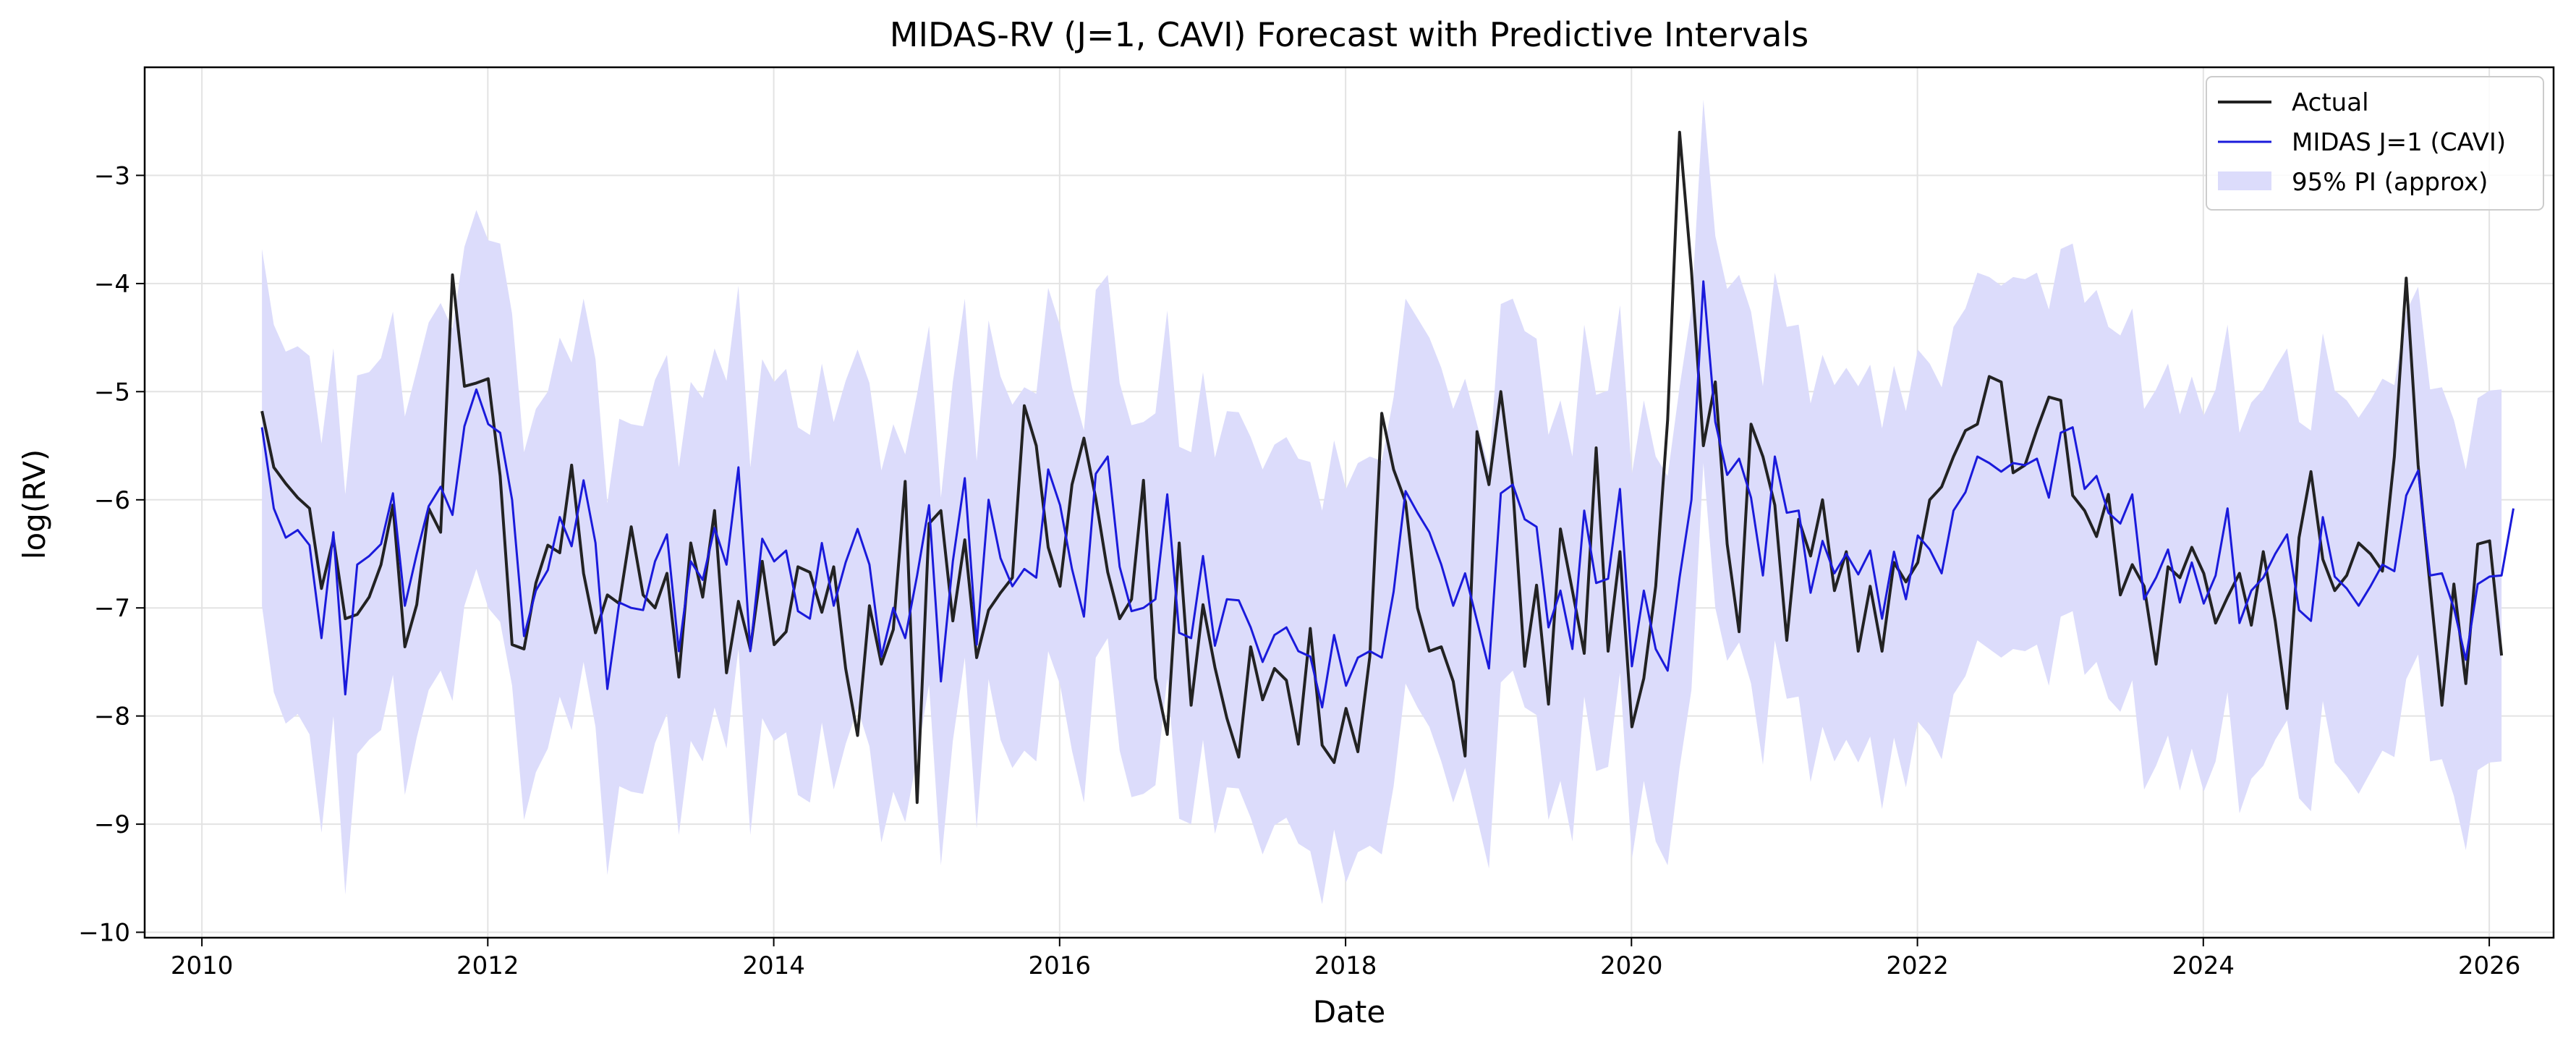  What do you see at coordinates (1631, 966) in the screenshot?
I see `x-tick-label: 2020` at bounding box center [1631, 966].